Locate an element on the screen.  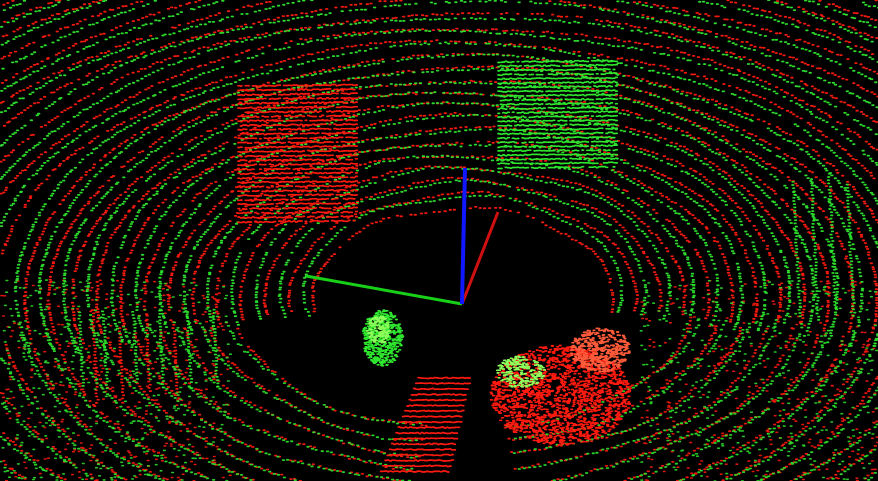
coordinate-axes is located at coordinates (402, 236).